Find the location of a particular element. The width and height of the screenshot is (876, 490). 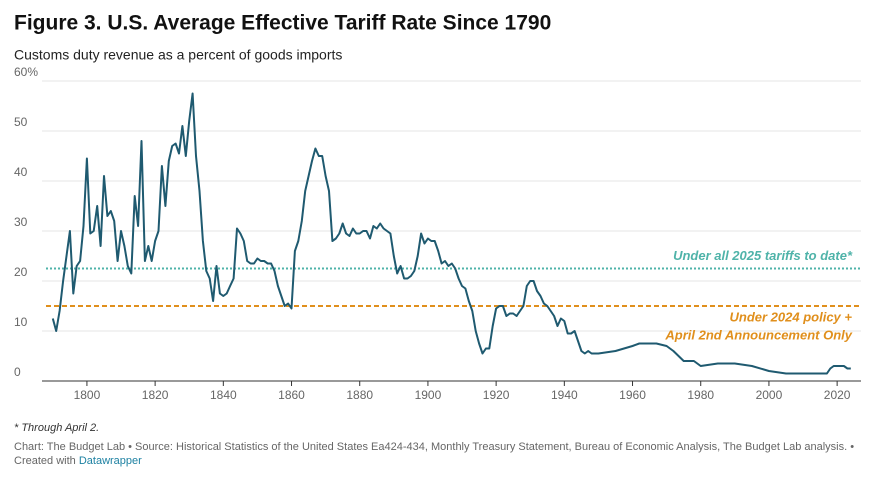

x-tick-label: 1800 is located at coordinates (87, 395).